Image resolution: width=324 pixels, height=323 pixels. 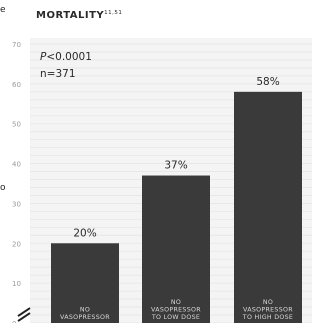 What do you see at coordinates (175, 317) in the screenshot?
I see `category-label: TO LOW DOSE` at bounding box center [175, 317].